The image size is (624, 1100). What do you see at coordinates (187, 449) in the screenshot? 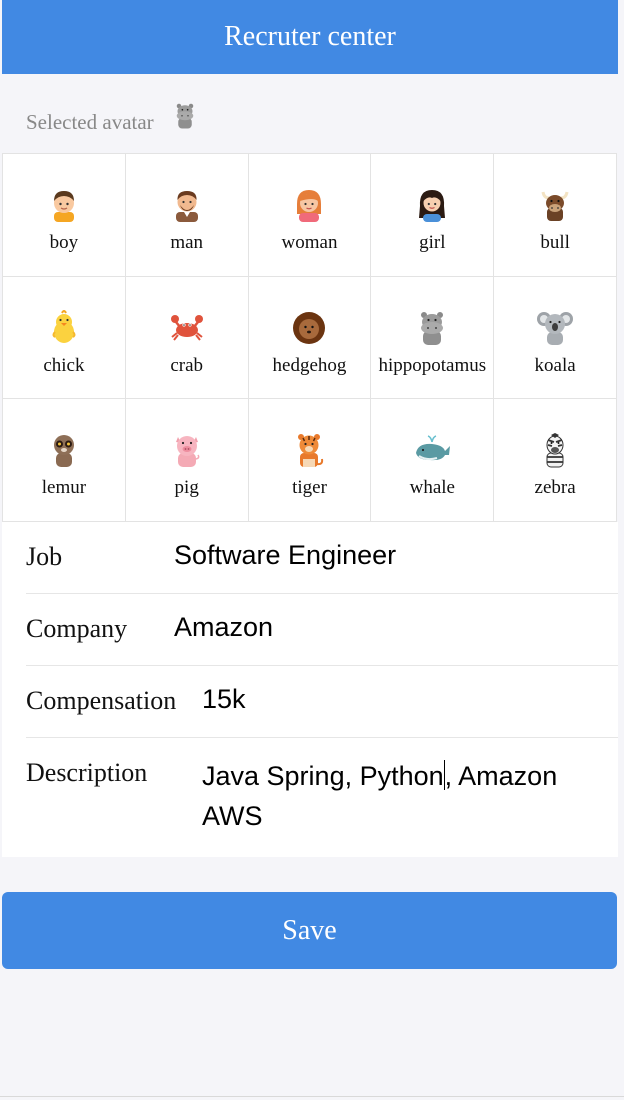
I see `pig-icon` at bounding box center [187, 449].